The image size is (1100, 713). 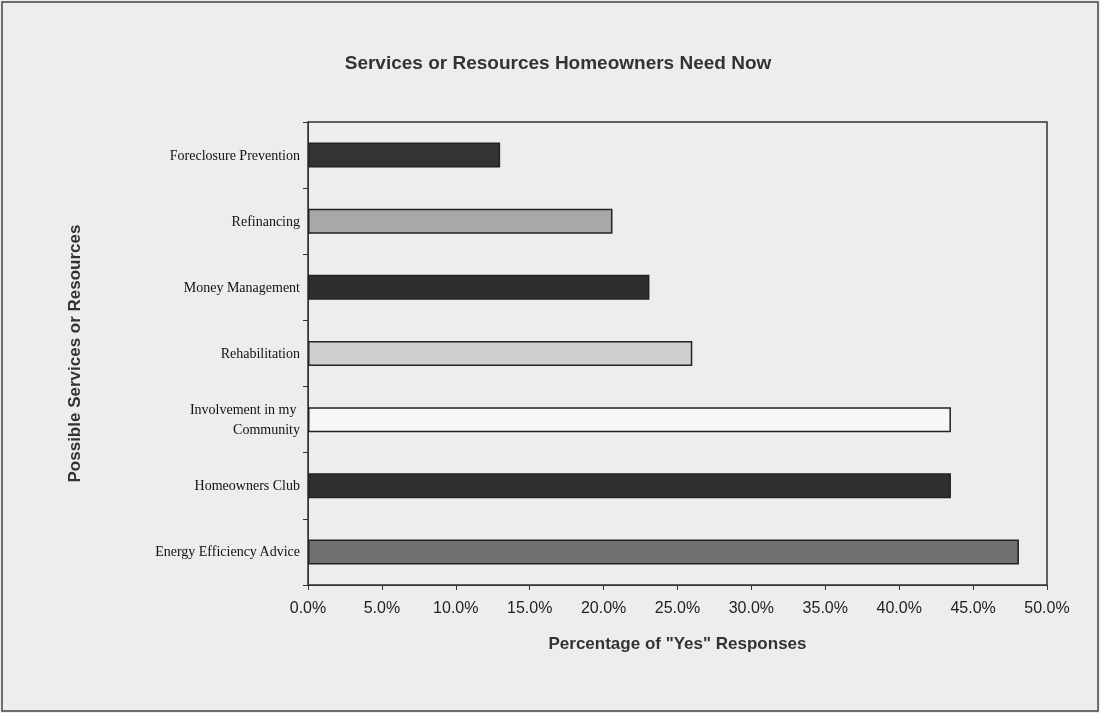 I want to click on x-tick-label: 40.0%, so click(x=899, y=607).